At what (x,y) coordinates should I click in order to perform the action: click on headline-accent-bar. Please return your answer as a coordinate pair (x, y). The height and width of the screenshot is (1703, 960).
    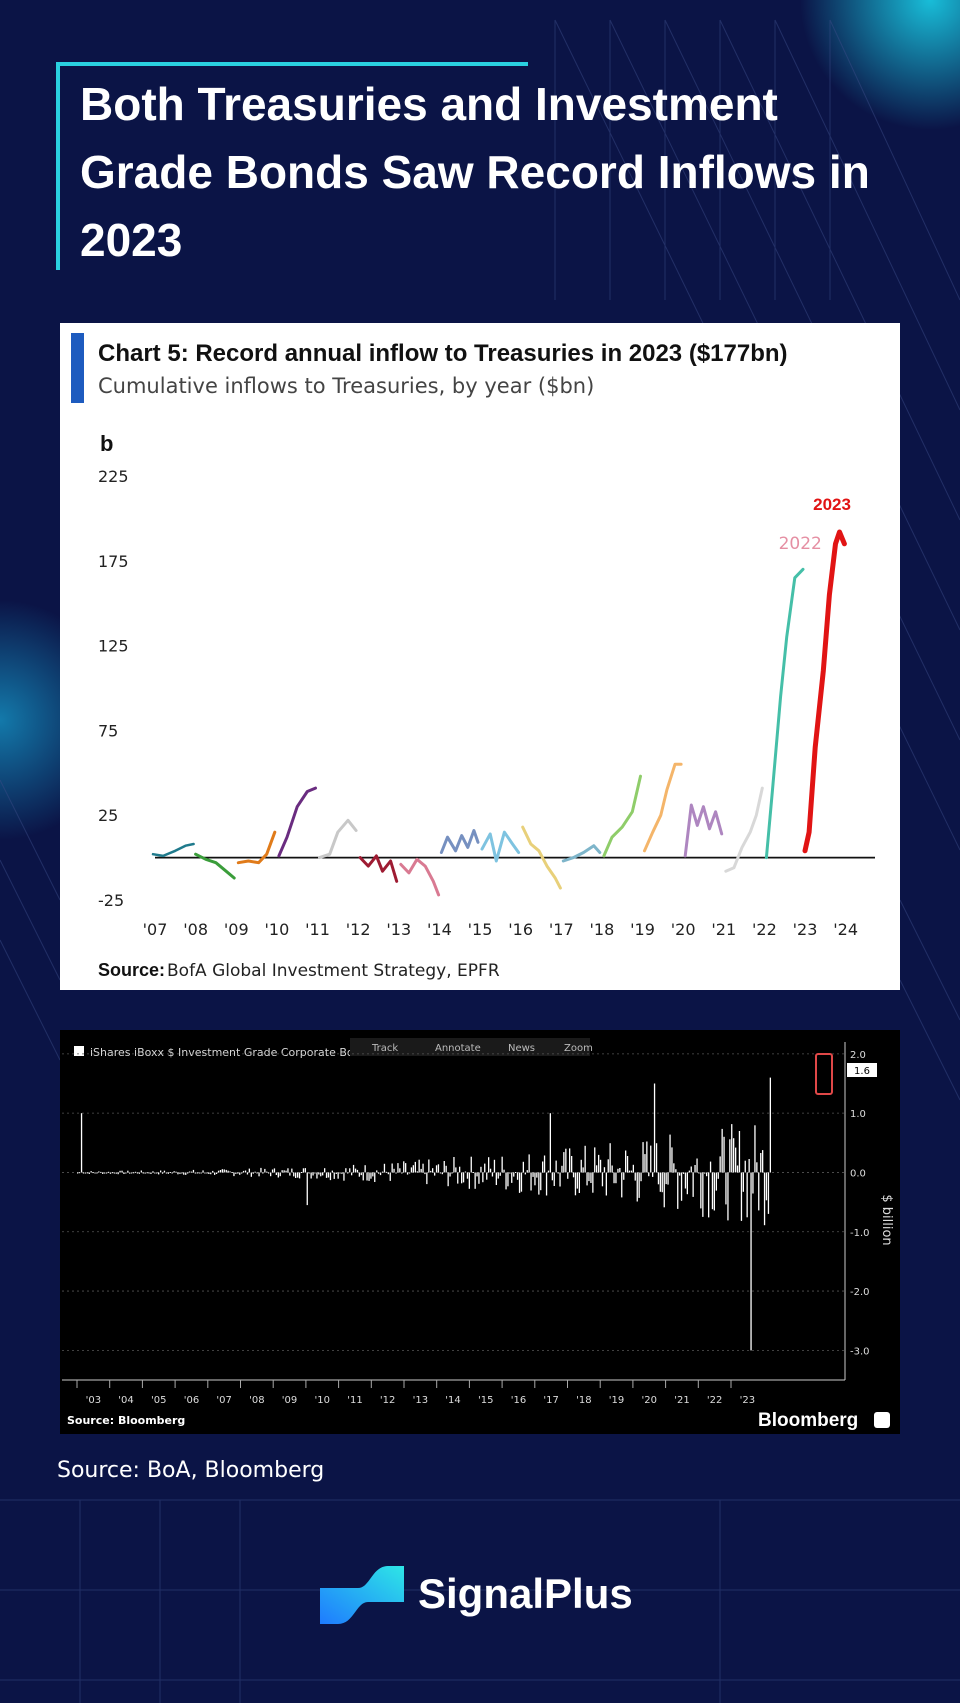
    Looking at the image, I should click on (292, 64).